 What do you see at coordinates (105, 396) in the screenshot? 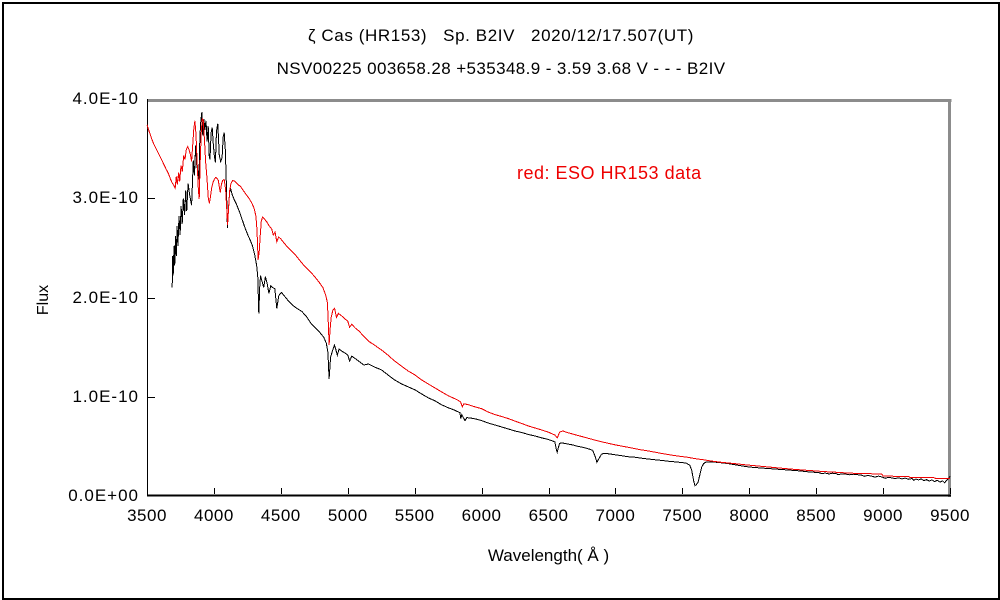
I see `y-tick-label: 1.0E-10` at bounding box center [105, 396].